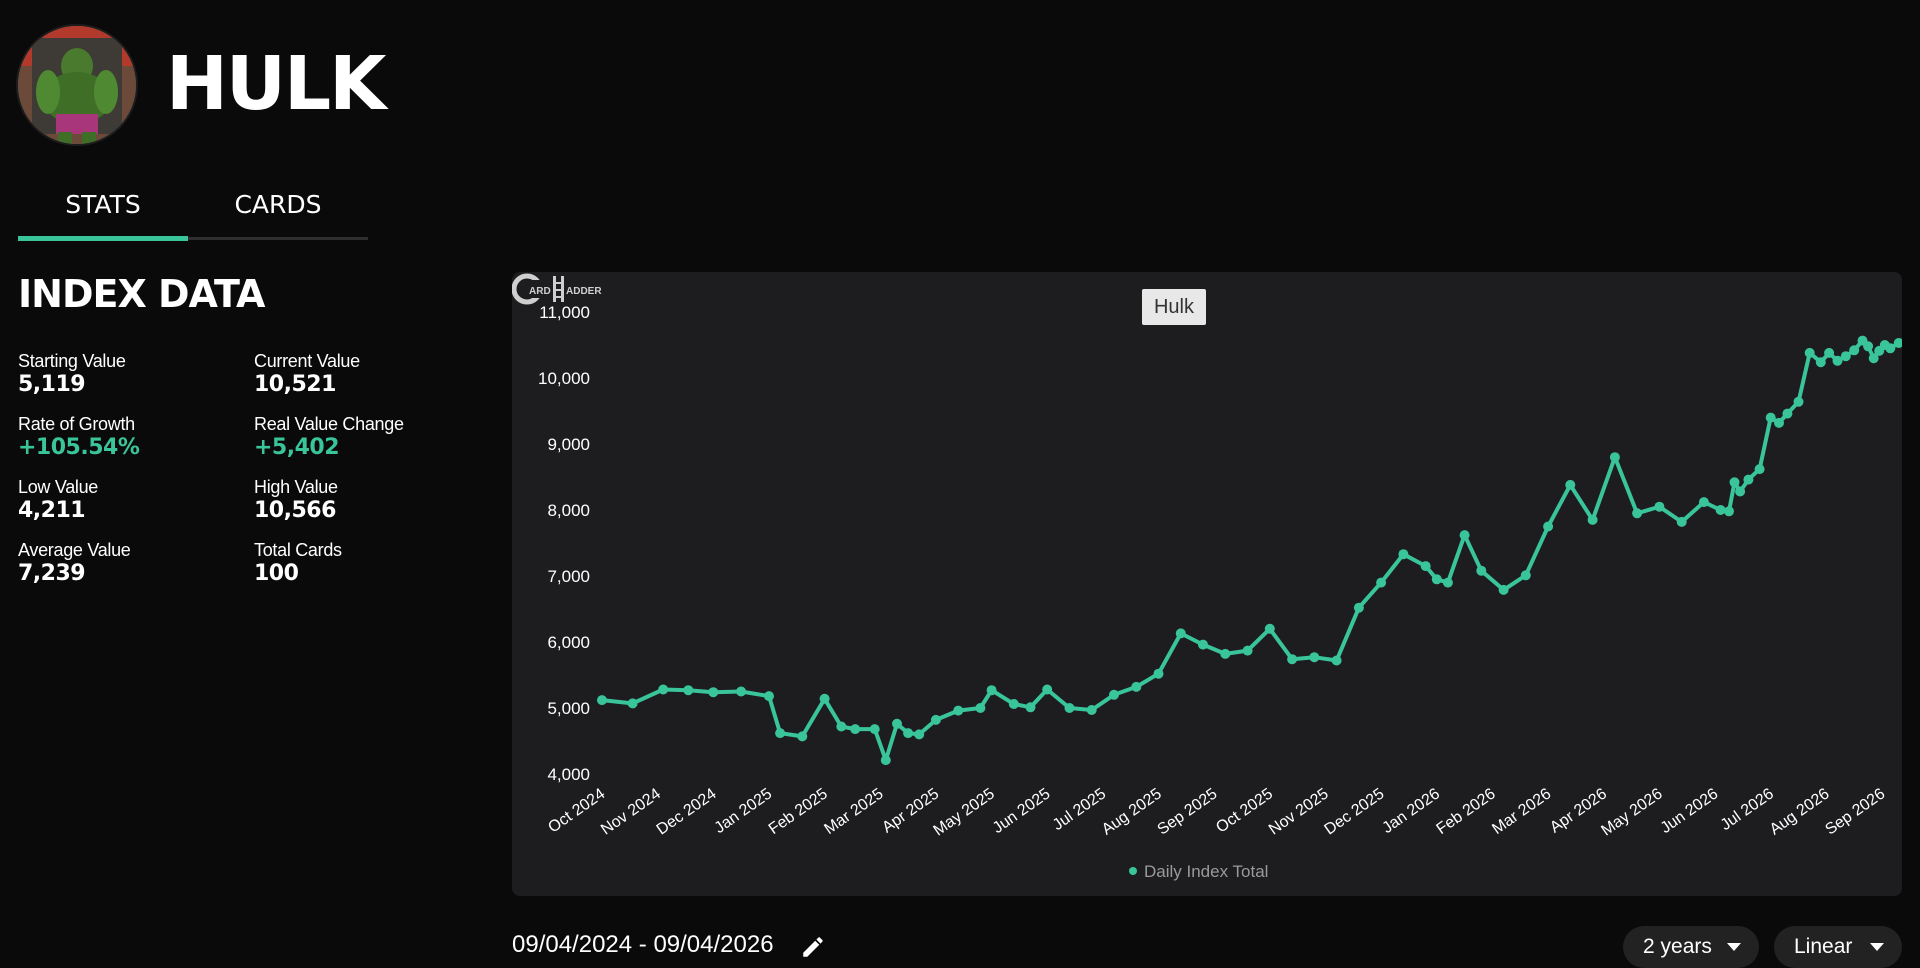 The image size is (1920, 968). What do you see at coordinates (1823, 946) in the screenshot?
I see `scale-select-value: Linear` at bounding box center [1823, 946].